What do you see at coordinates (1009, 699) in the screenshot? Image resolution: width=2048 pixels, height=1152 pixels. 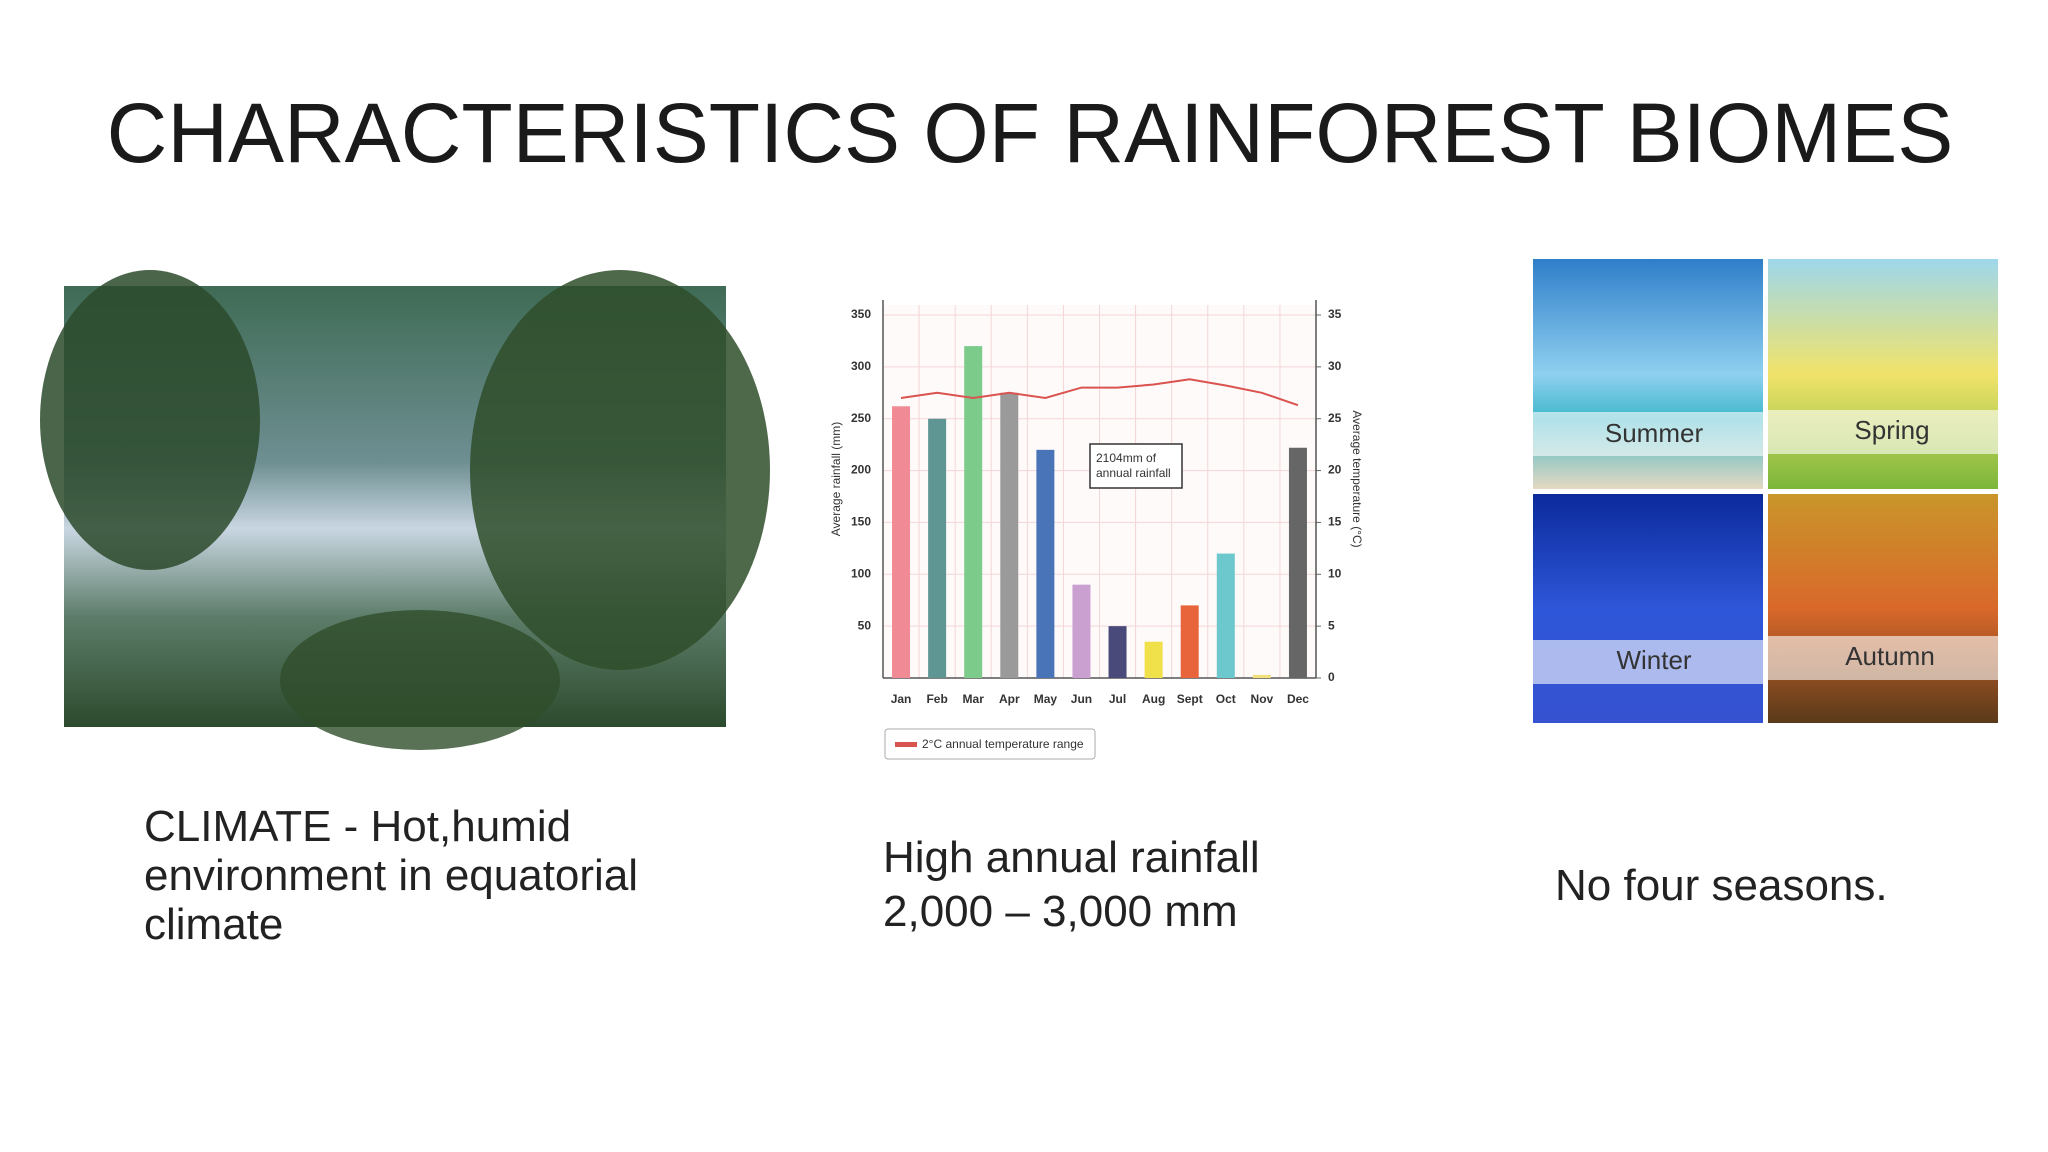 I see `x-tick-label: Apr` at bounding box center [1009, 699].